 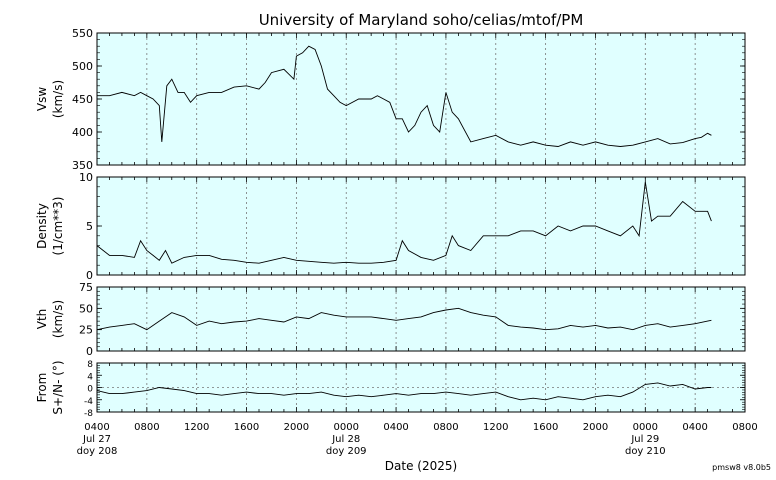 I want to click on y-tick-label: 5, so click(x=89, y=226).